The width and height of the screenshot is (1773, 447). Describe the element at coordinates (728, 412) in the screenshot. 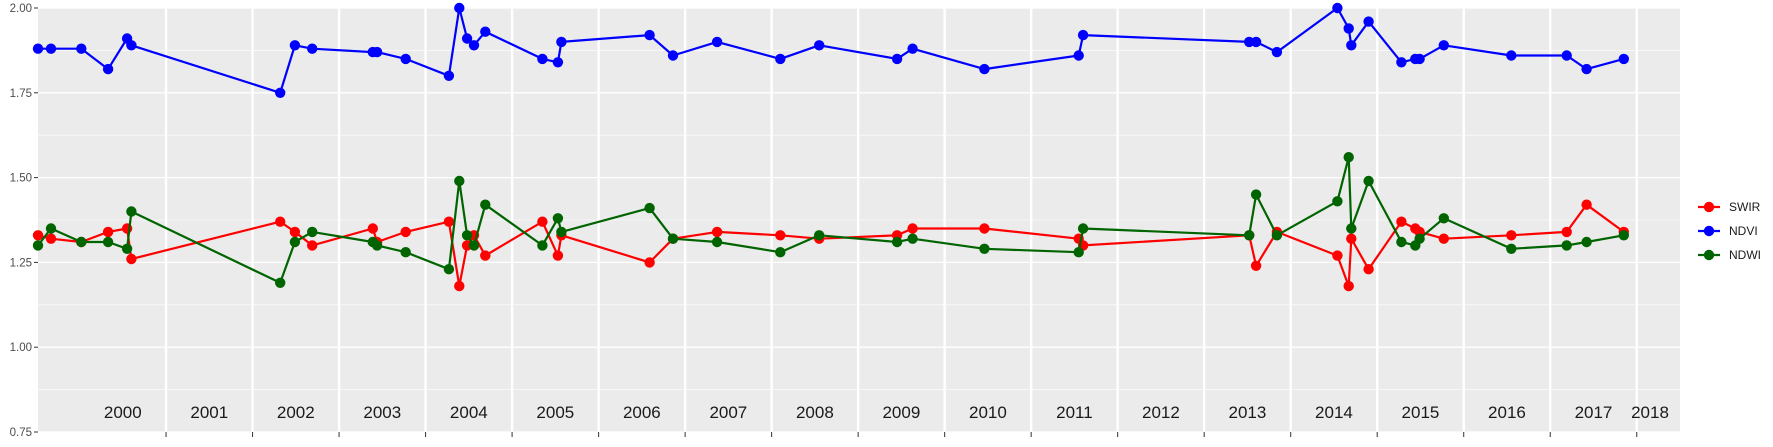

I see `year-label-2007: 2007` at that location.